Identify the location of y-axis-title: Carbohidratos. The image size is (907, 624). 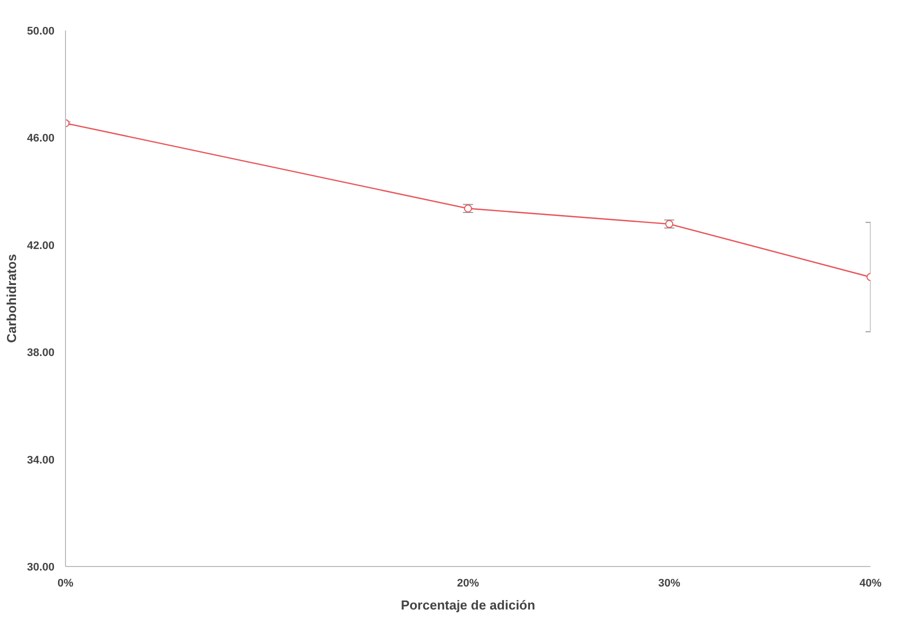
(11, 298).